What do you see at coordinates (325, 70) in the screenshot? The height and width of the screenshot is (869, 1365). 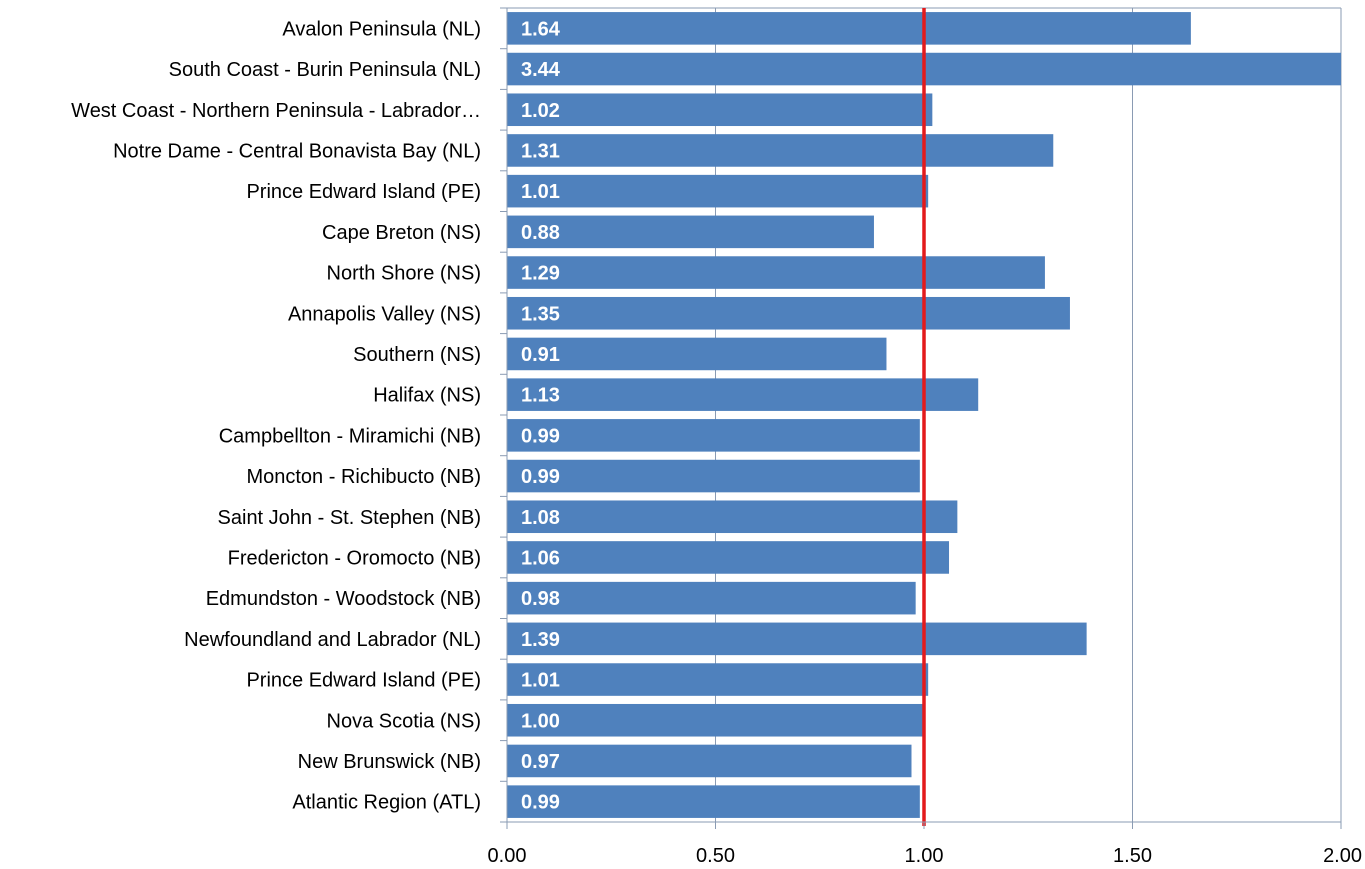 I see `category-label: South Coast - Burin Peninsula (NL)` at bounding box center [325, 70].